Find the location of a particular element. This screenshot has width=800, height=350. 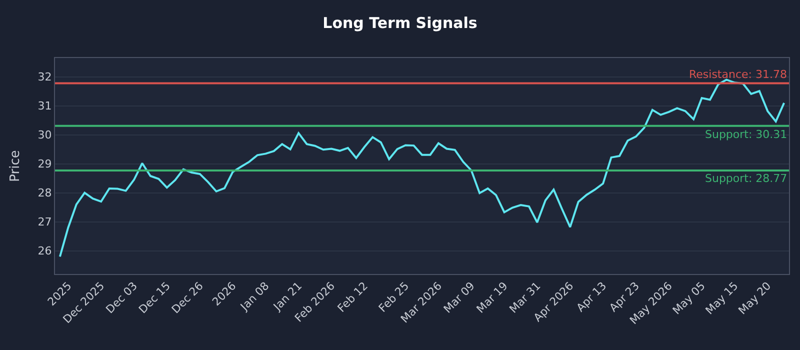

y-tick-label: 31 is located at coordinates (45, 106).